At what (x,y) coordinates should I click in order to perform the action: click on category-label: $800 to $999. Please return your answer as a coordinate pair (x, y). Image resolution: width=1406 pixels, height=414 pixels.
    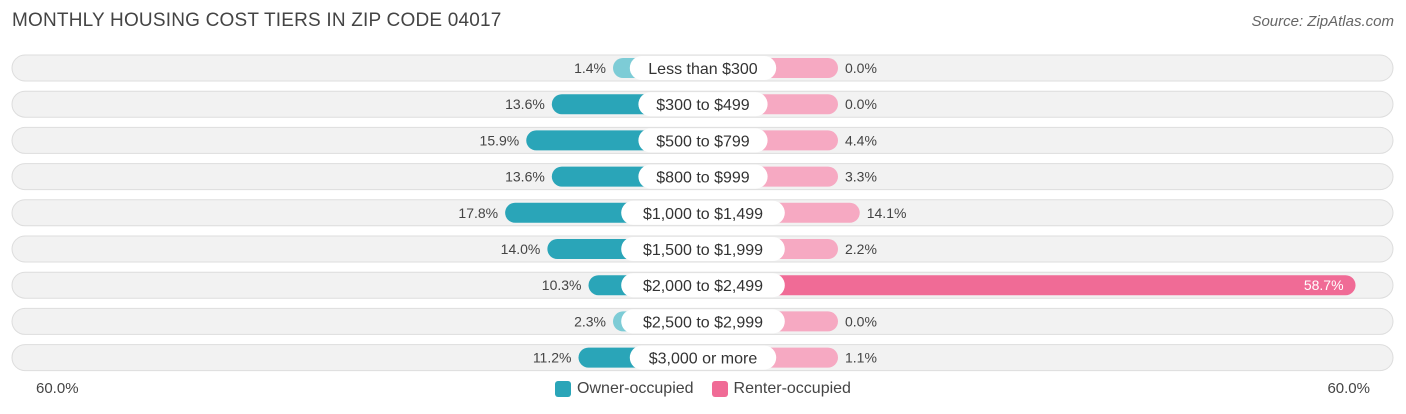
    Looking at the image, I should click on (703, 178).